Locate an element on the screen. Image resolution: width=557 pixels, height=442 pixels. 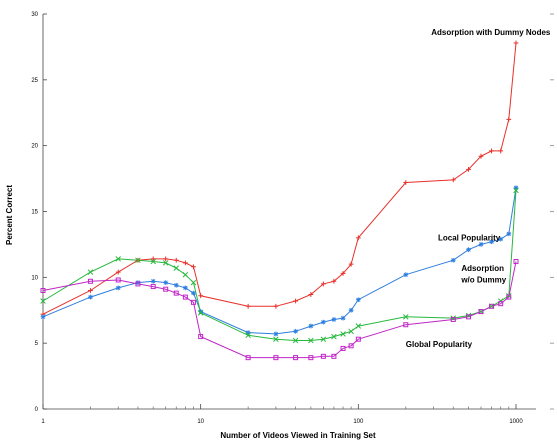
y-tick-label: 30 is located at coordinates (34, 15).